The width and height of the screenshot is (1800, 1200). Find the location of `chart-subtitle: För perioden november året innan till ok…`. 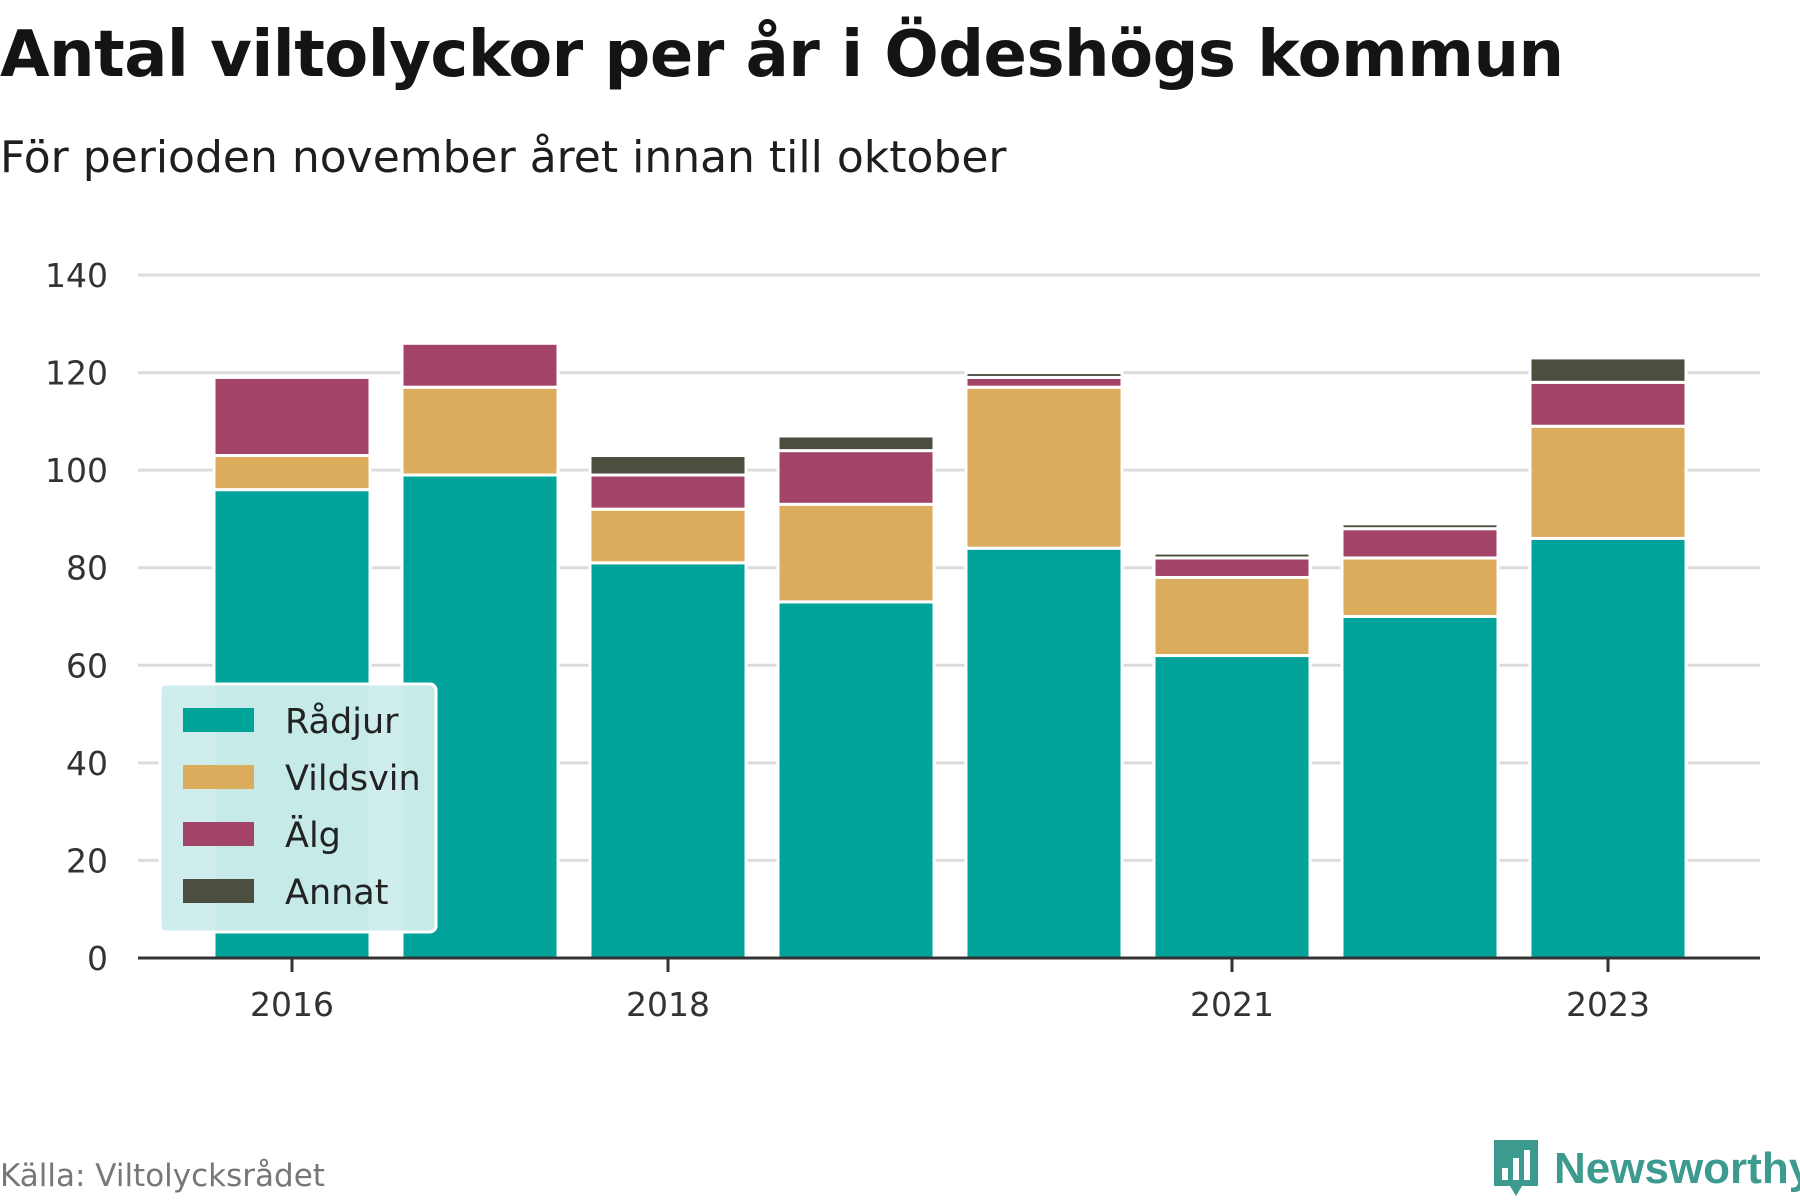

chart-subtitle: För perioden november året innan till ok… is located at coordinates (503, 157).